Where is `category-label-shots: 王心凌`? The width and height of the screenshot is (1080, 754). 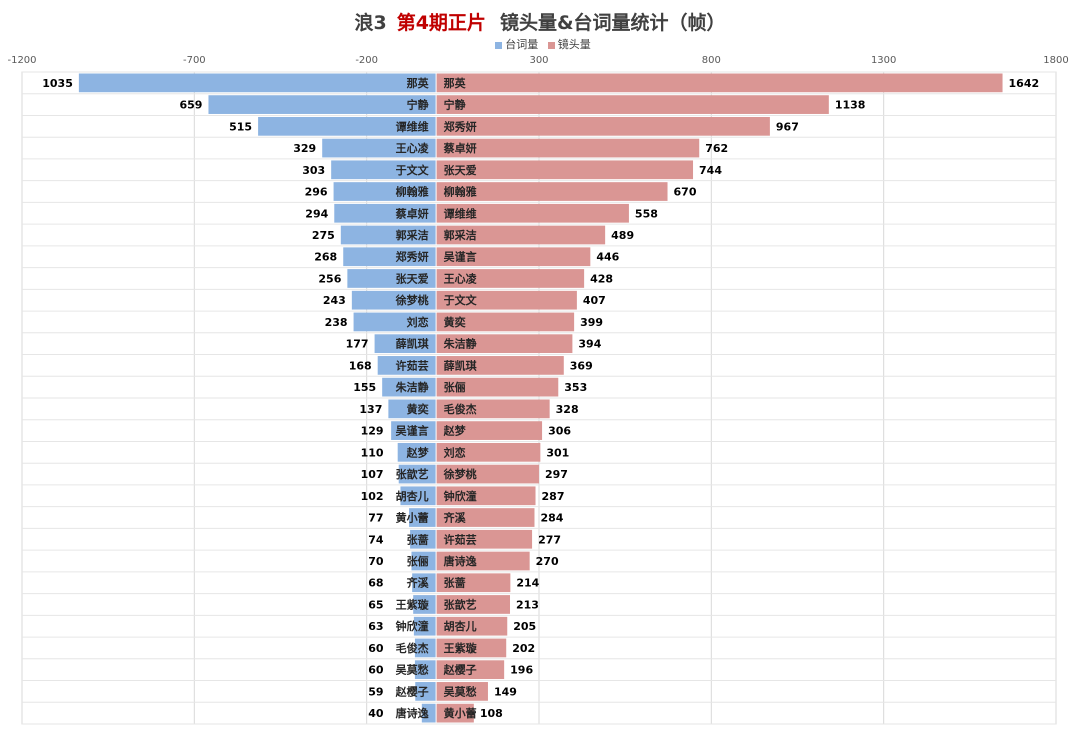 category-label-shots: 王心凌 is located at coordinates (461, 278).